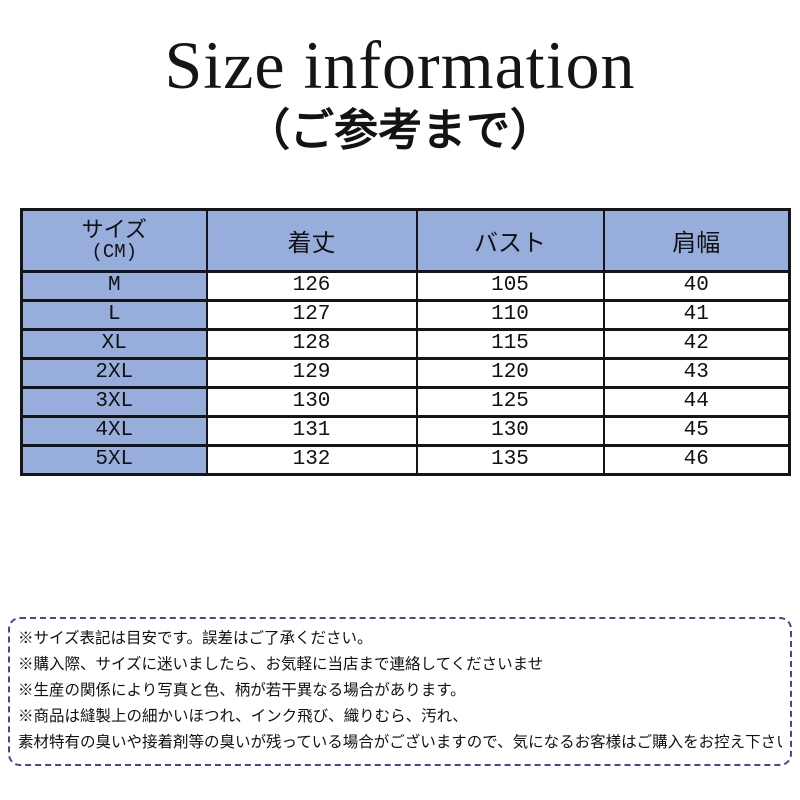 The height and width of the screenshot is (800, 800). I want to click on note-size-disclaimer: ※サイズ表記は目安です。誤差はご了承ください。, so click(195, 638).